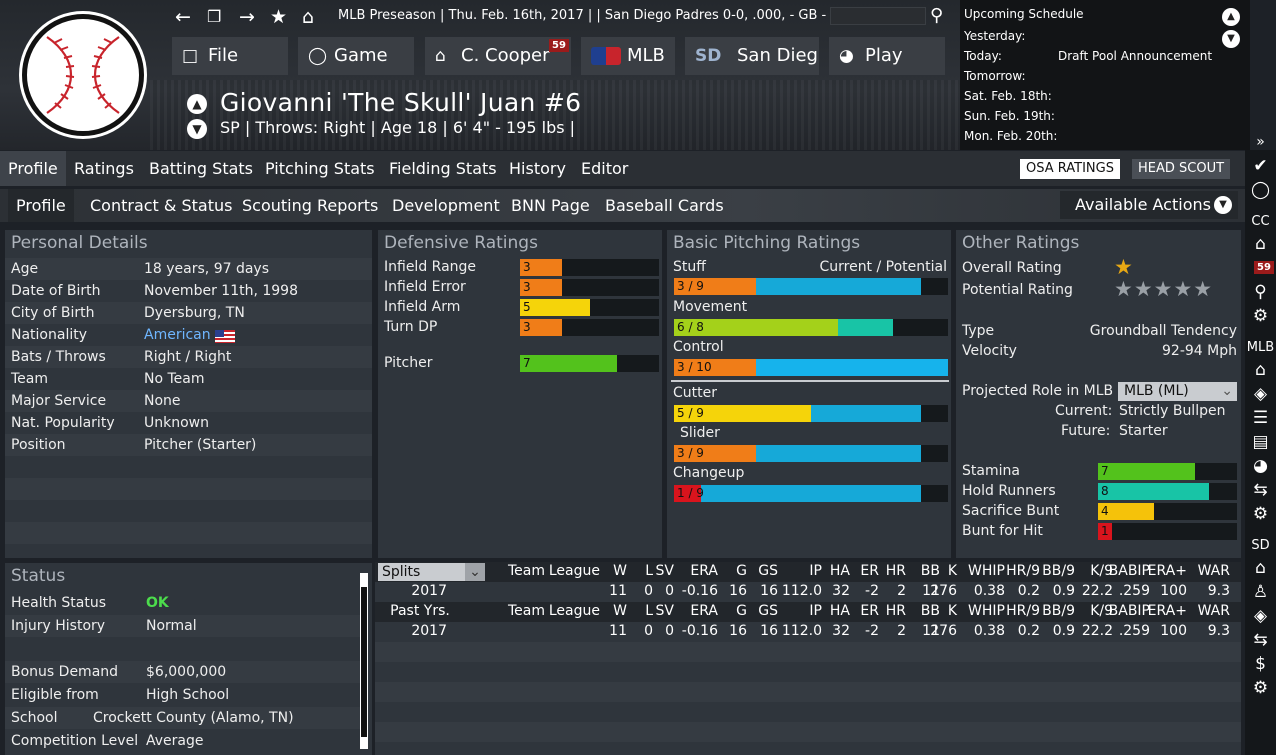  Describe the element at coordinates (443, 168) in the screenshot. I see `tab-fielding-stats: Fielding Stats` at that location.